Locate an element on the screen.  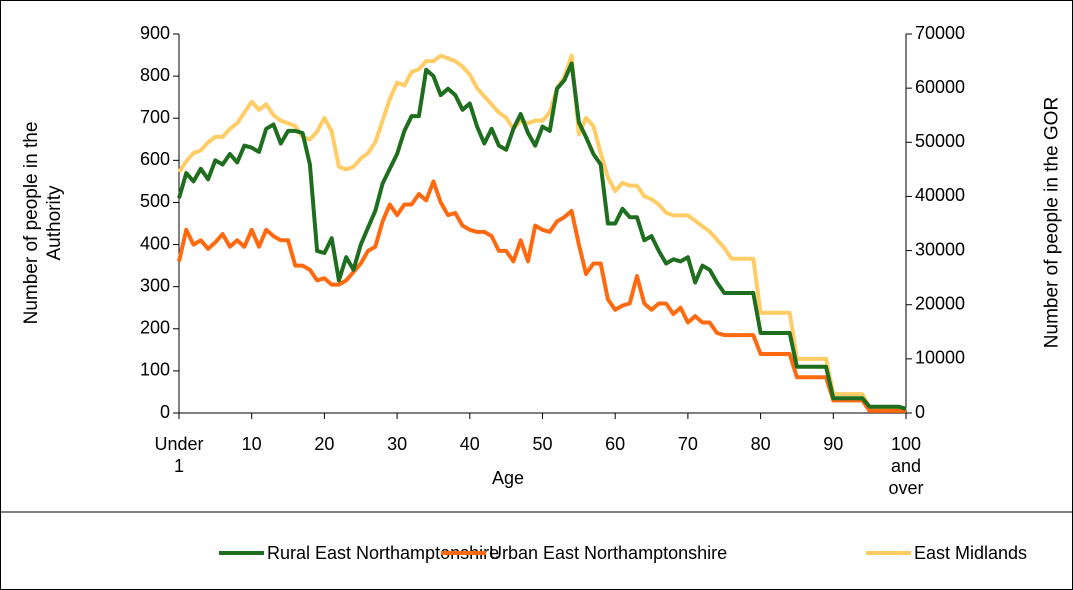
x-tick-label: 60 is located at coordinates (615, 444).